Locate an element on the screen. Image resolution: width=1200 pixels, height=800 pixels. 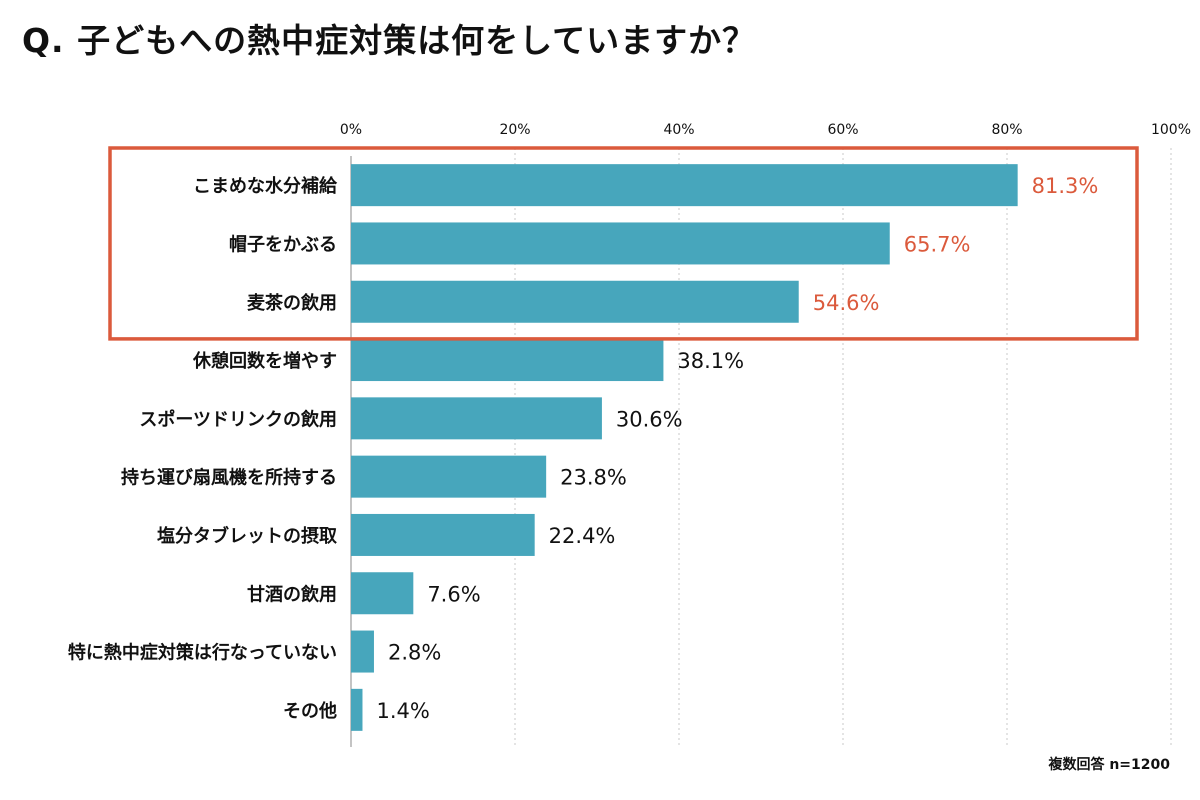
x-tick-label: 60% is located at coordinates (842, 130).